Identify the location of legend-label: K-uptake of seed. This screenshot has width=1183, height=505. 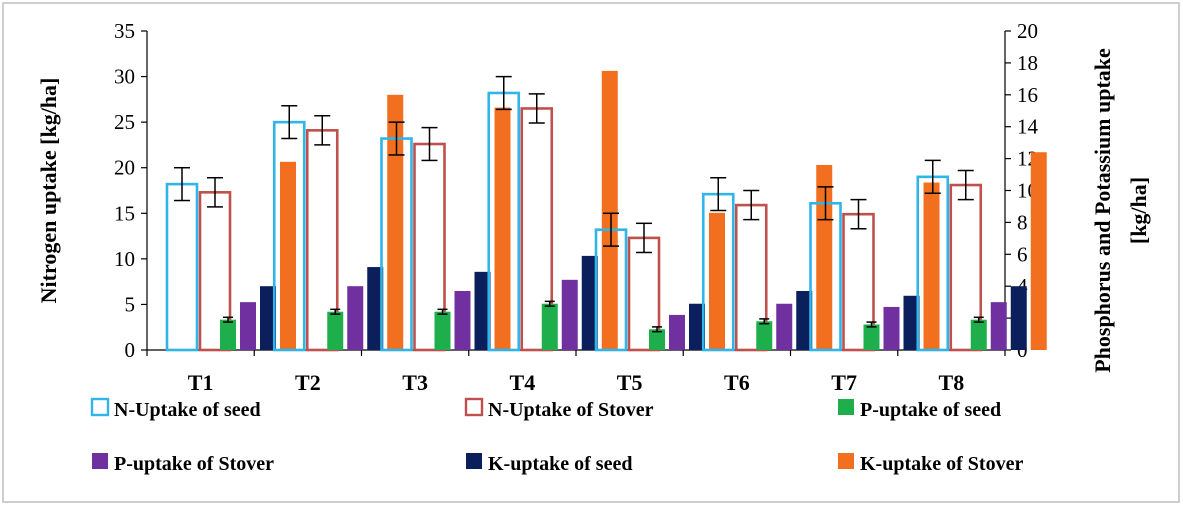
(560, 464).